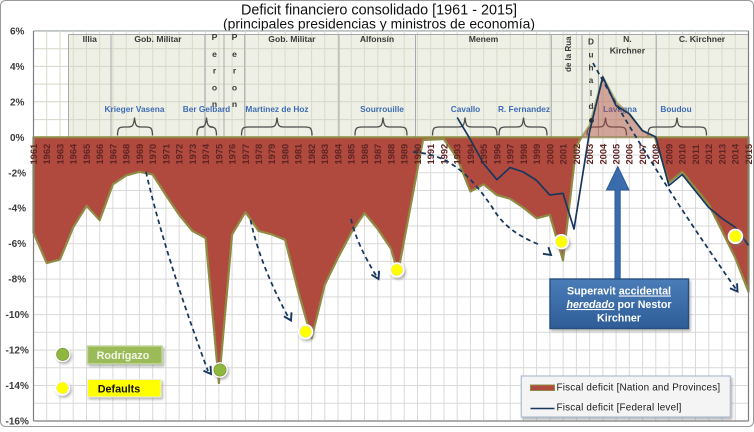 The height and width of the screenshot is (432, 754). Describe the element at coordinates (702, 39) in the screenshot. I see `svg-text: C. Kirchner` at that location.